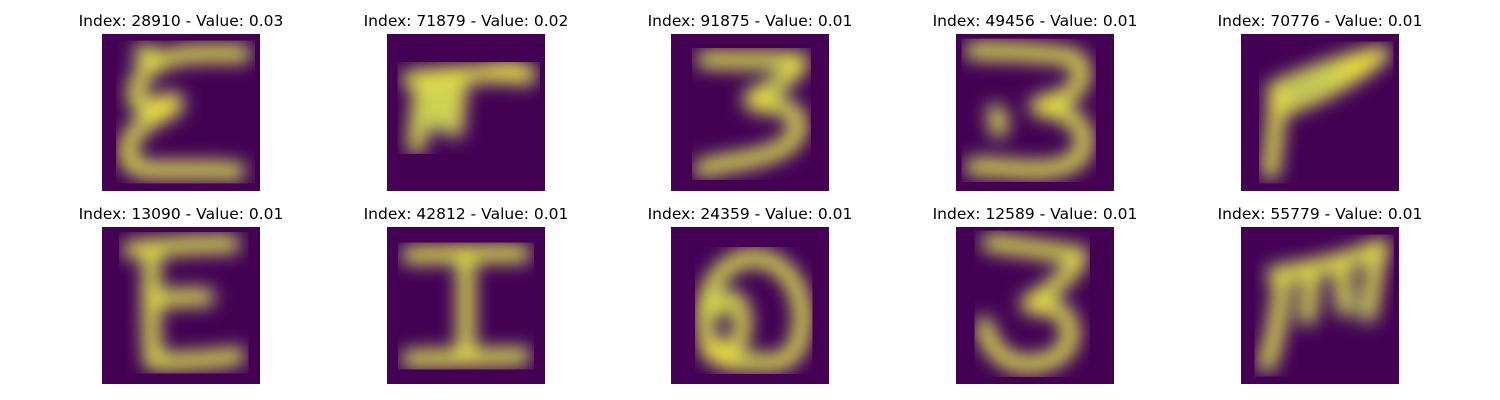  Describe the element at coordinates (466, 21) in the screenshot. I see `panel-title: Index: 71879 - Value: 0.02` at that location.